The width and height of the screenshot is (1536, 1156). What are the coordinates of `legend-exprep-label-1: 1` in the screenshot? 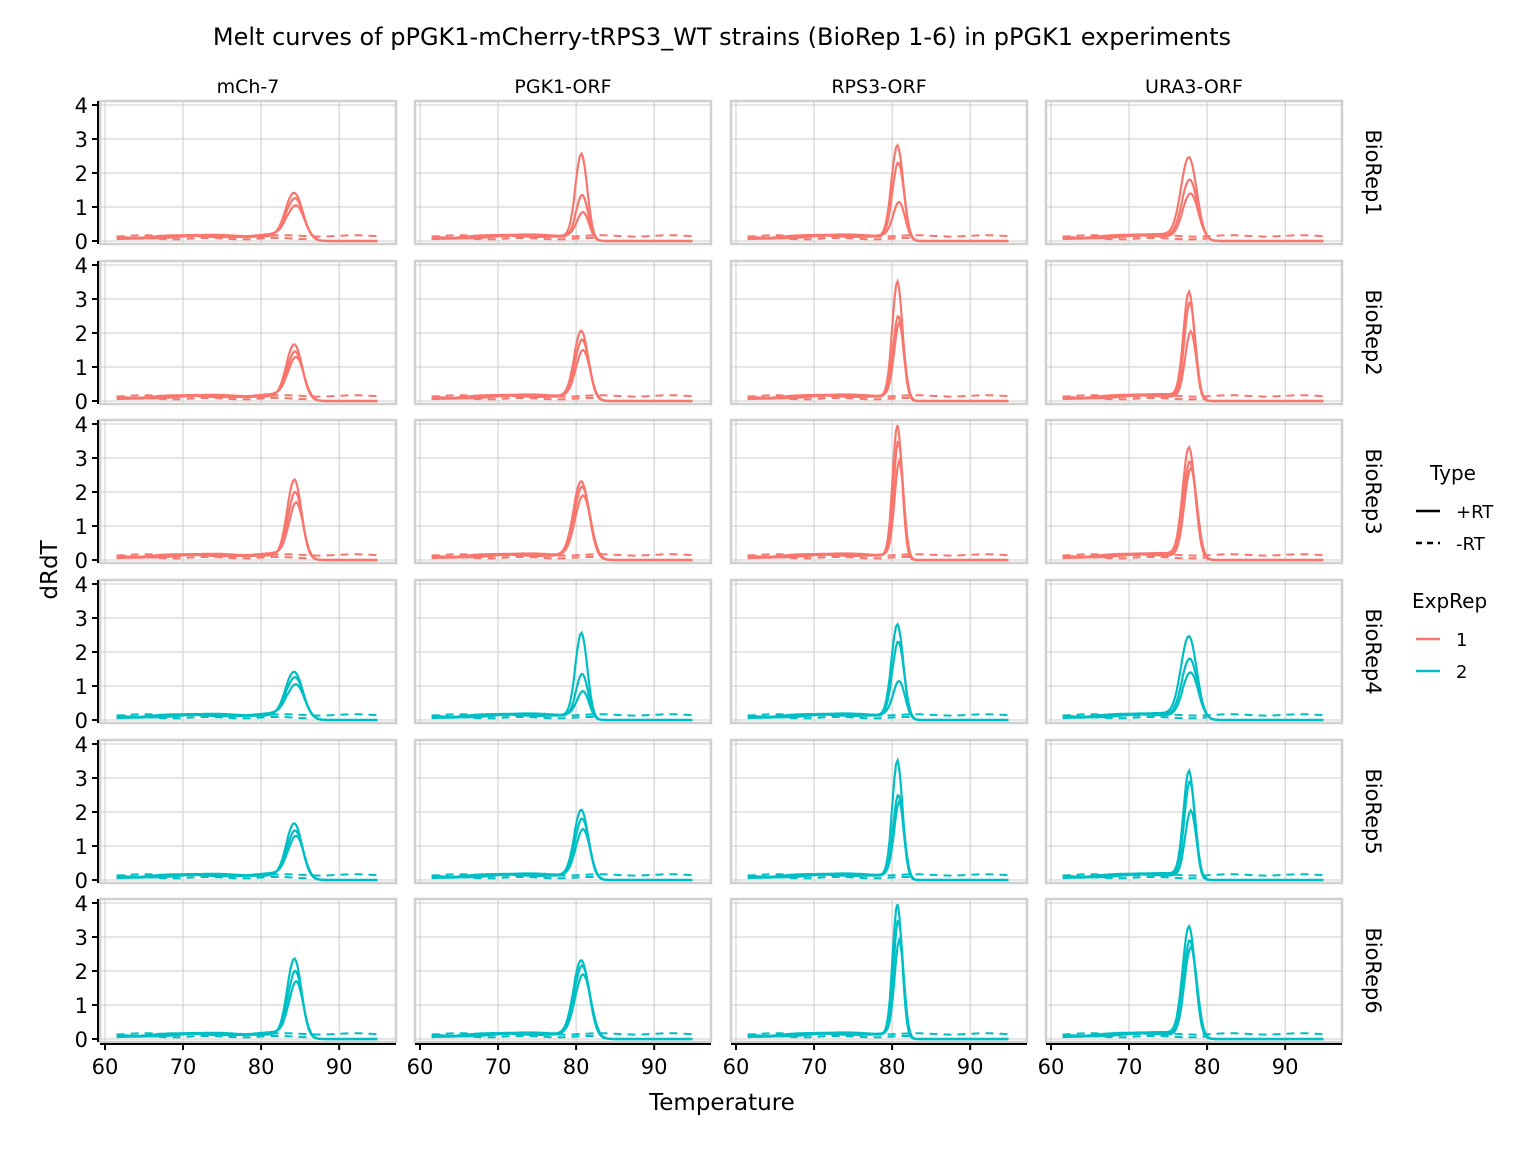 It's located at (1461, 640).